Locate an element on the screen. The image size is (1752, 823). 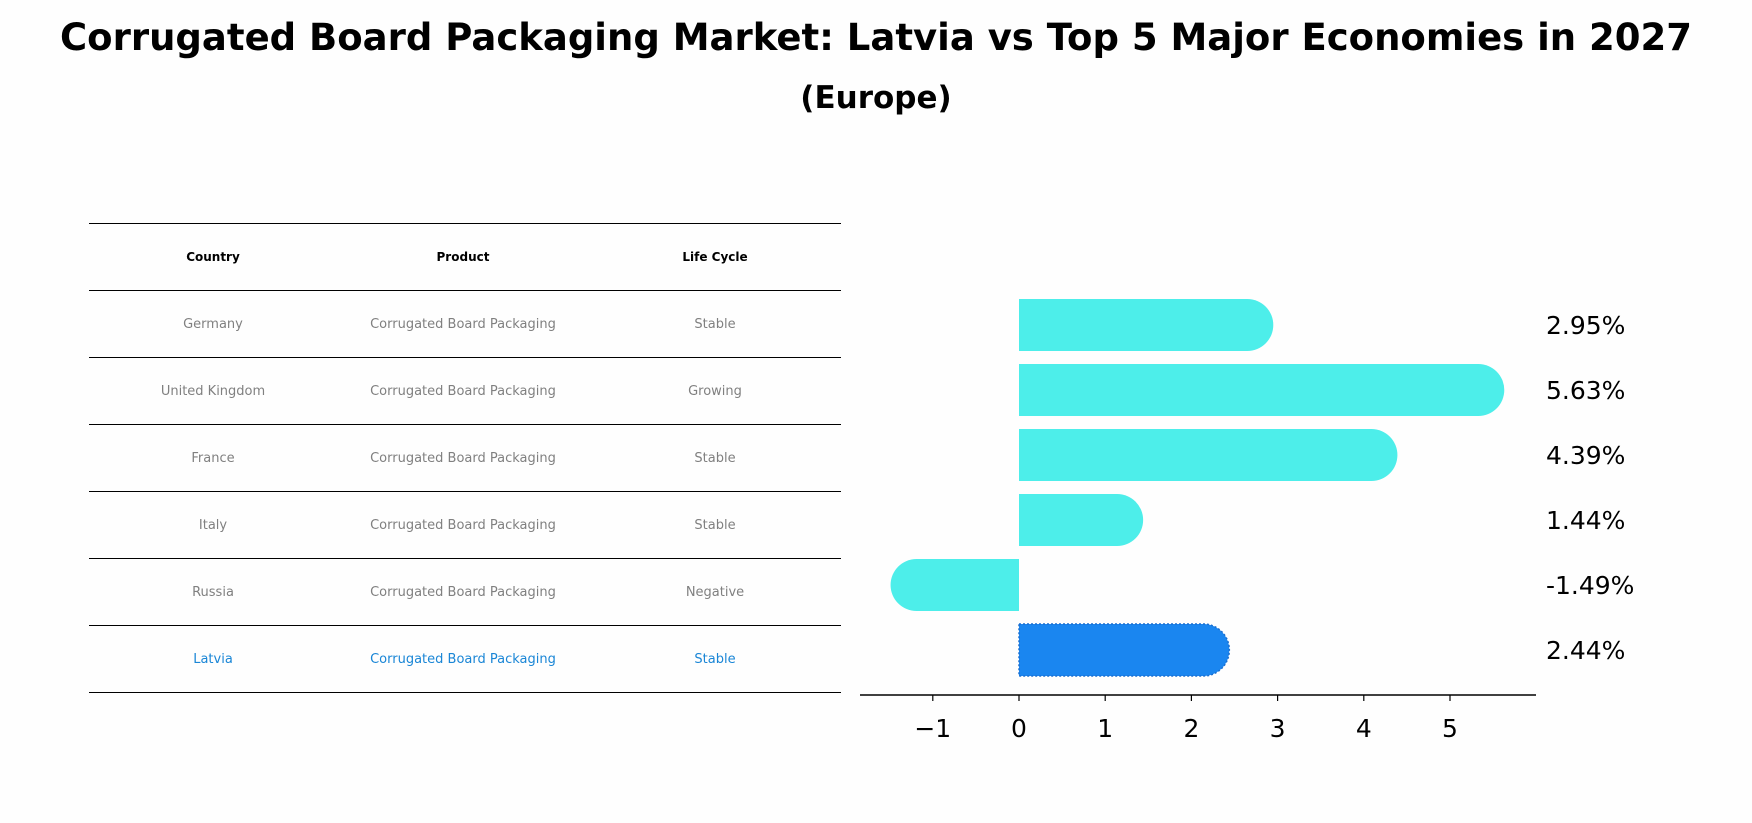
table-header-row: Country Product Life Cycle is located at coordinates (465, 256).